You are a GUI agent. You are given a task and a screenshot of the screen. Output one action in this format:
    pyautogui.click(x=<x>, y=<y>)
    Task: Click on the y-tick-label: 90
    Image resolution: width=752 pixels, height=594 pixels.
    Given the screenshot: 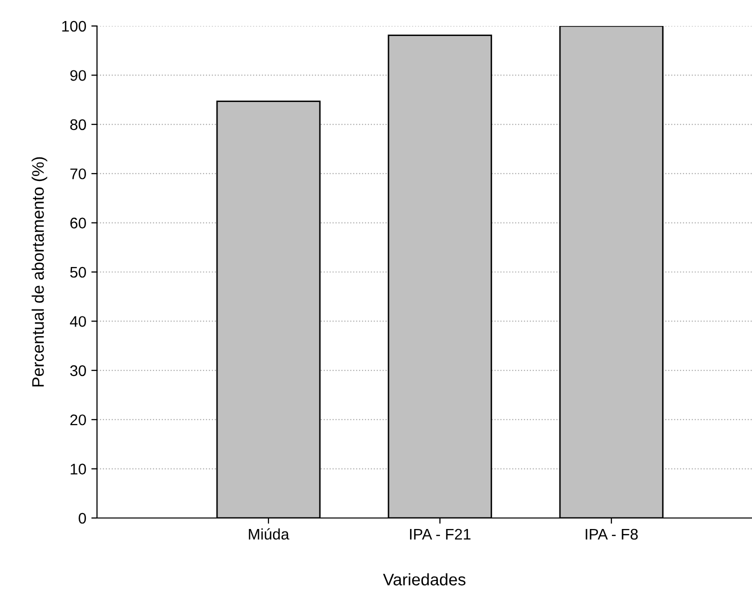 What is the action you would take?
    pyautogui.click(x=78, y=75)
    